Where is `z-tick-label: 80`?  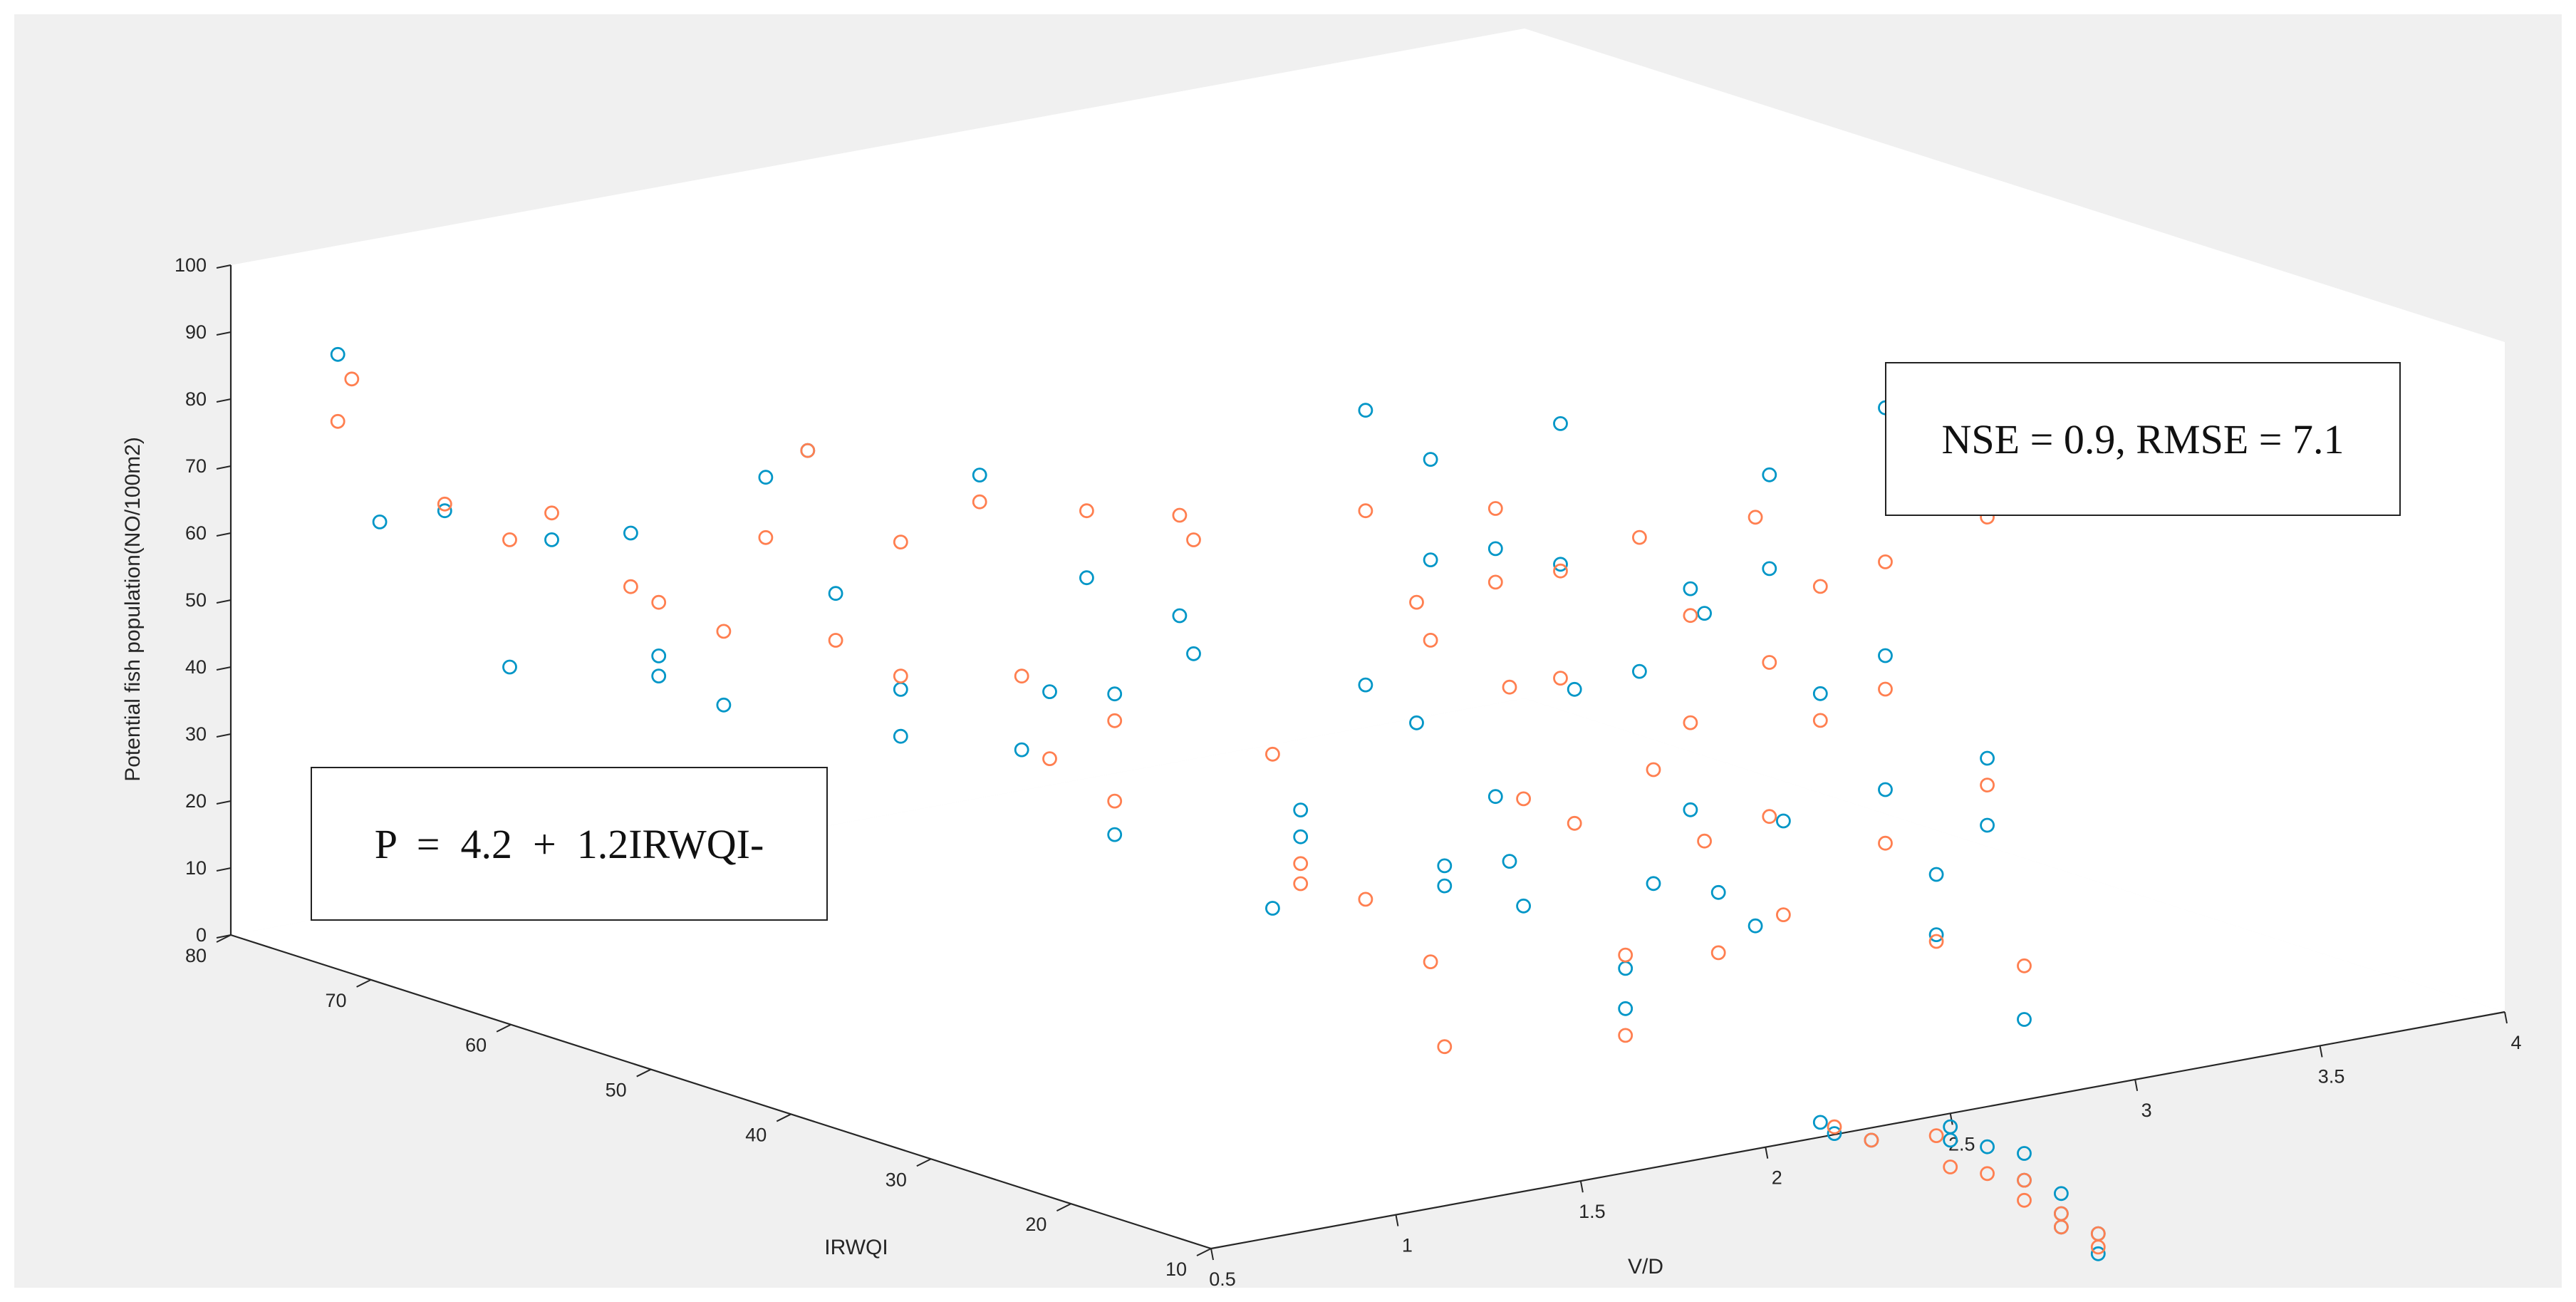
z-tick-label: 80 is located at coordinates (196, 399).